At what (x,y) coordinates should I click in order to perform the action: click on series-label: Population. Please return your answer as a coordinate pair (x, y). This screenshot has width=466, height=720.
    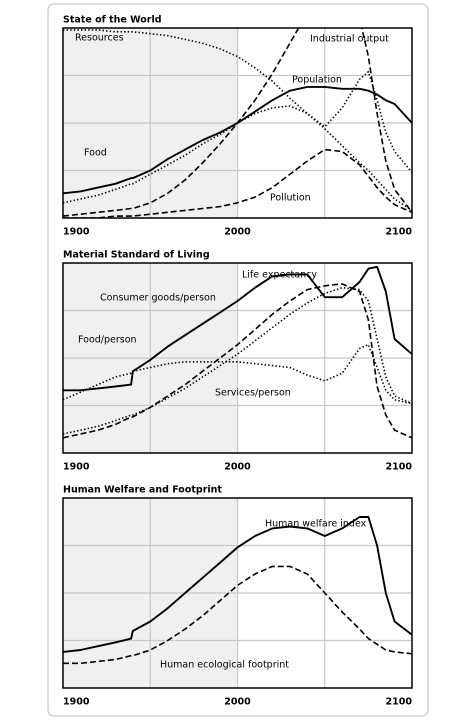
    Looking at the image, I should click on (317, 80).